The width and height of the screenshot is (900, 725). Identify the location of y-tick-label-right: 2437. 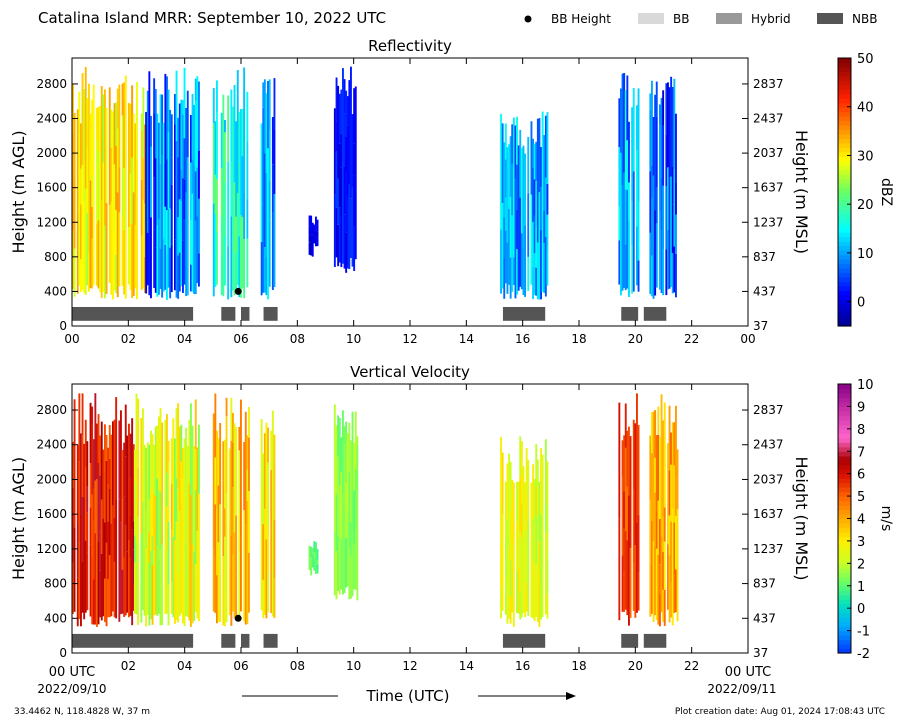
(768, 119).